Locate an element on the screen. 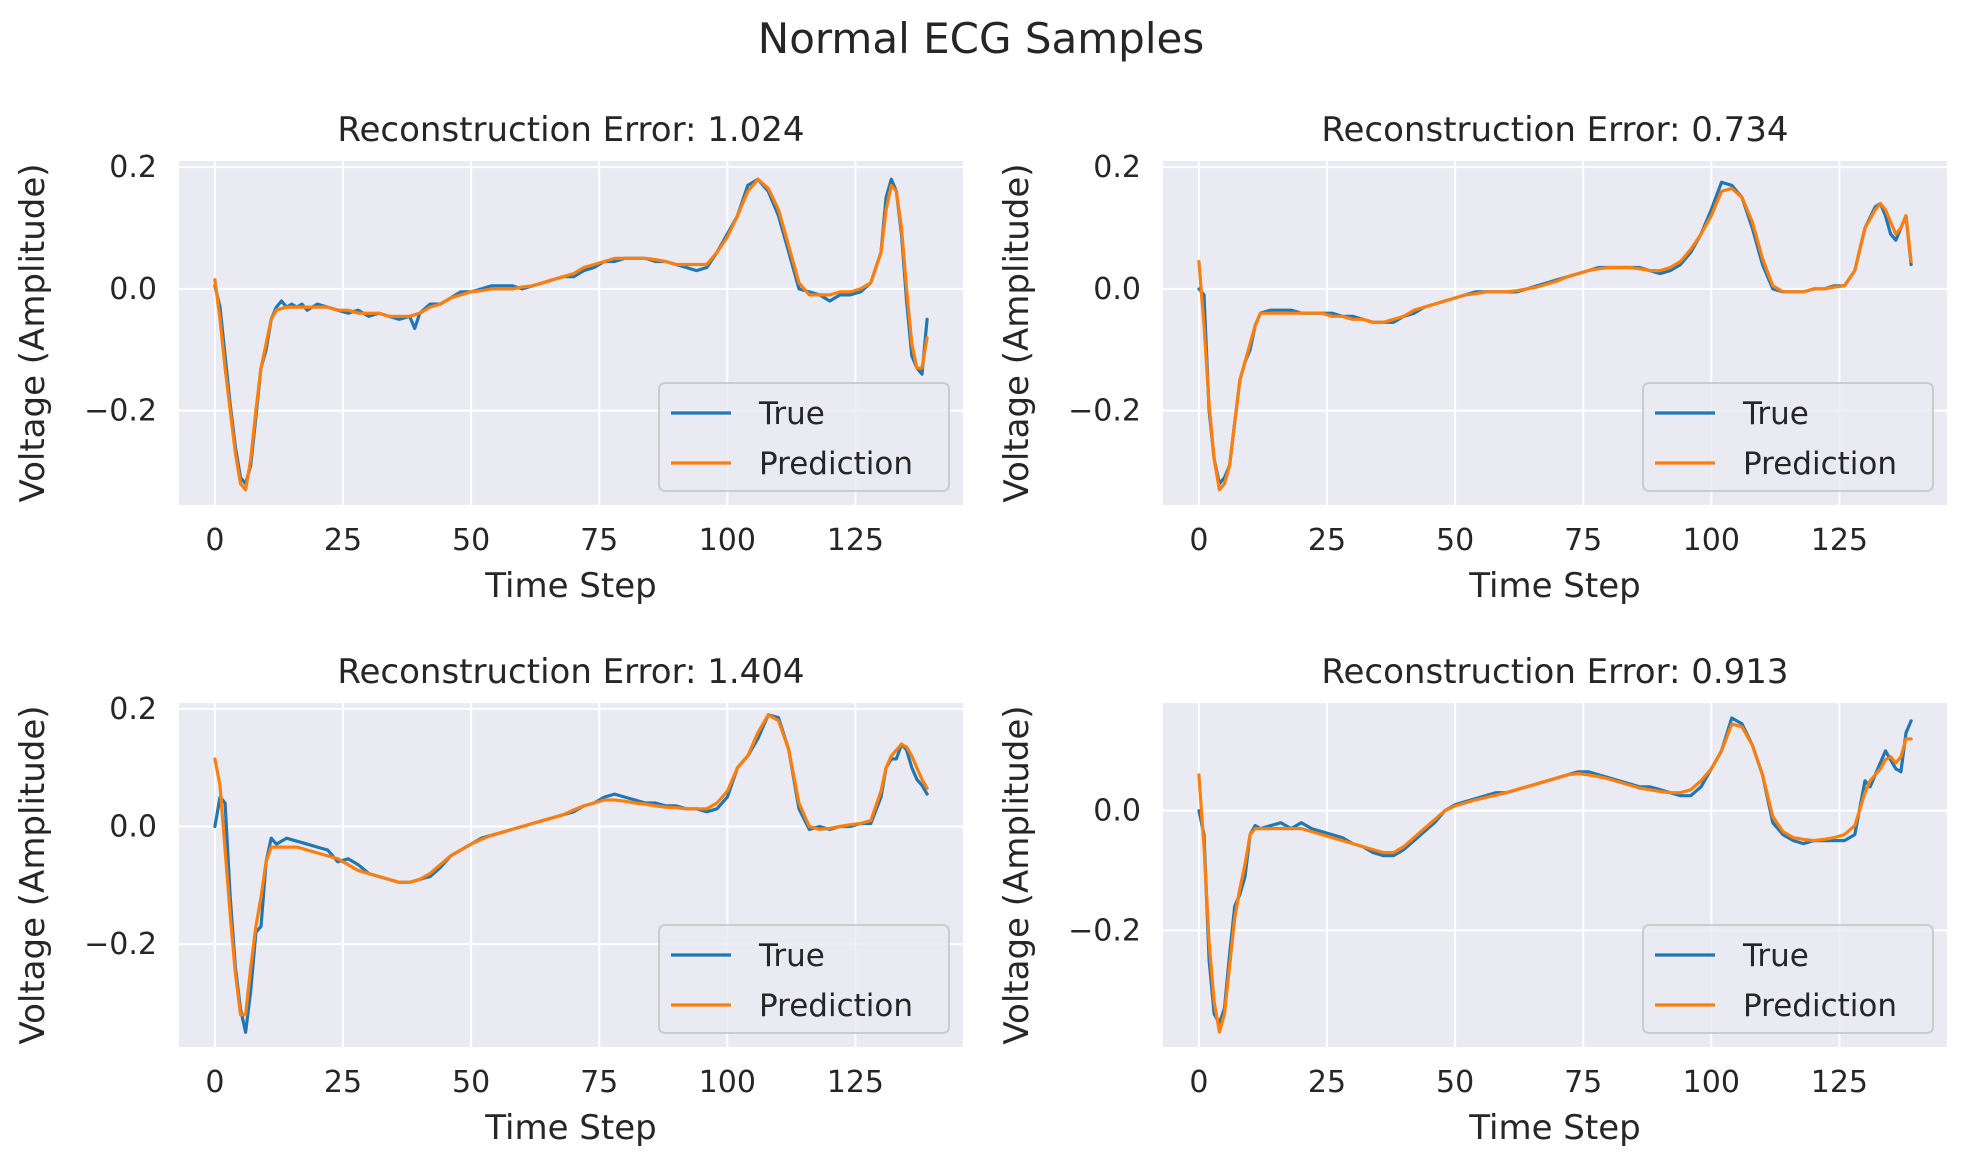  subplot-title: Reconstruction Error: 0.913 is located at coordinates (1554, 672).